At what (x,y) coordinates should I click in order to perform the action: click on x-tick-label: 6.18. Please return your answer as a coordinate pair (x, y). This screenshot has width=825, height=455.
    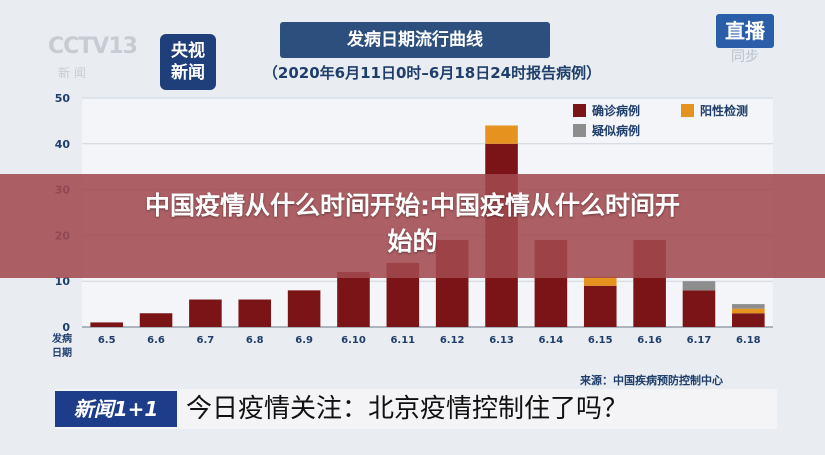
    Looking at the image, I should click on (748, 340).